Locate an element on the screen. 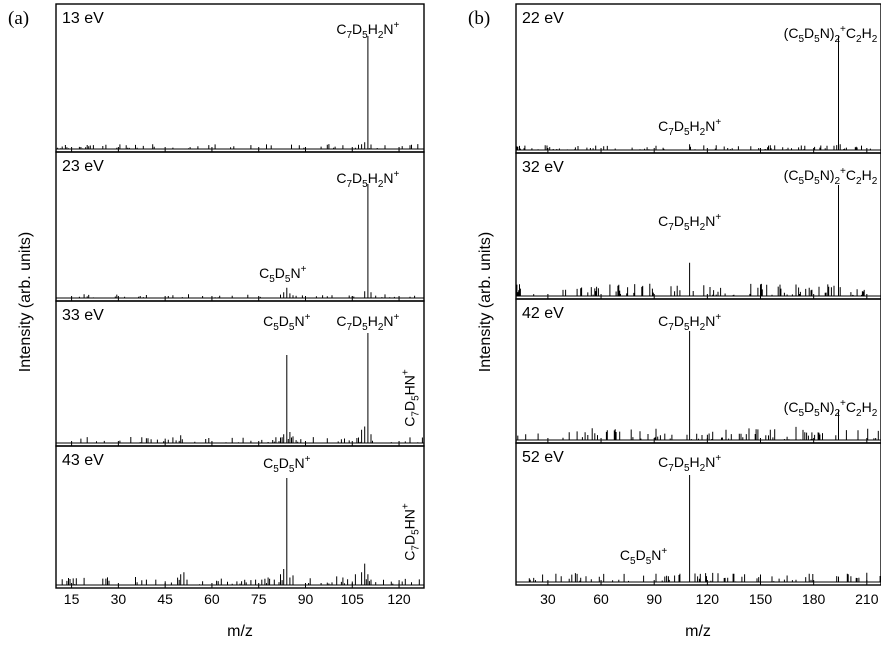  x-tick-label: 105 is located at coordinates (353, 599).